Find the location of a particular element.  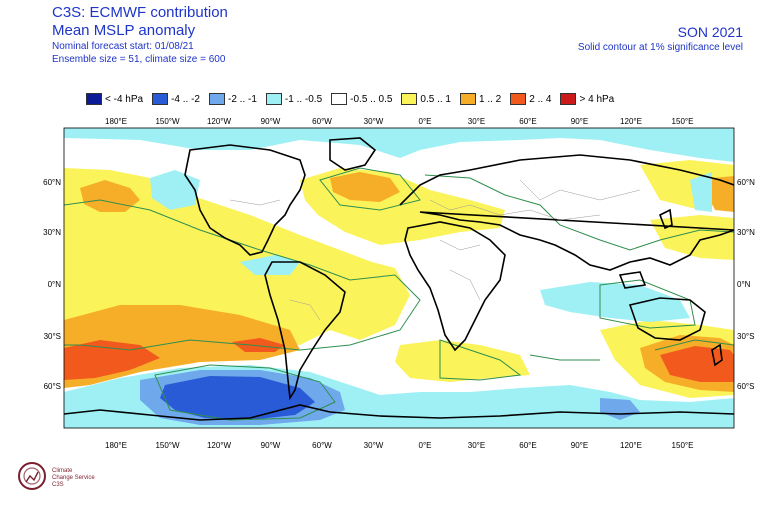

latitude-labels-left: 60°N 30°N 0°N 30°S 60°S is located at coordinates (52, 284).